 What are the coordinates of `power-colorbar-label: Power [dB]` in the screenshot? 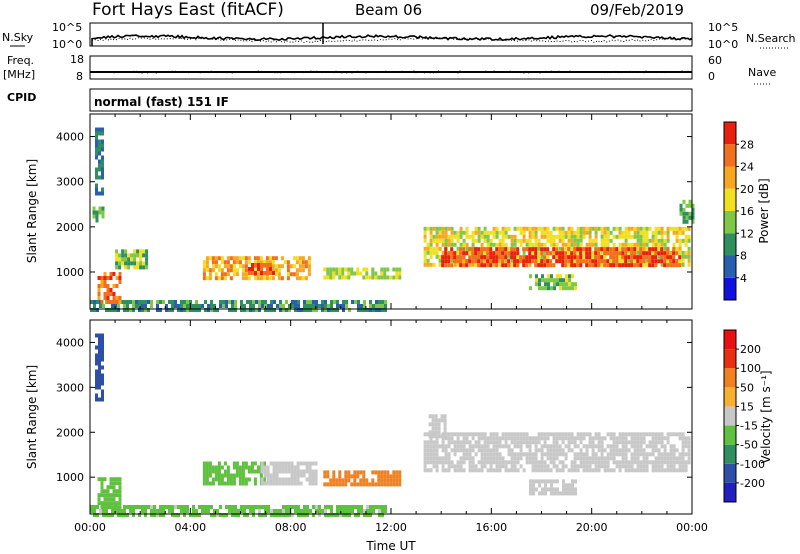 It's located at (764, 210).